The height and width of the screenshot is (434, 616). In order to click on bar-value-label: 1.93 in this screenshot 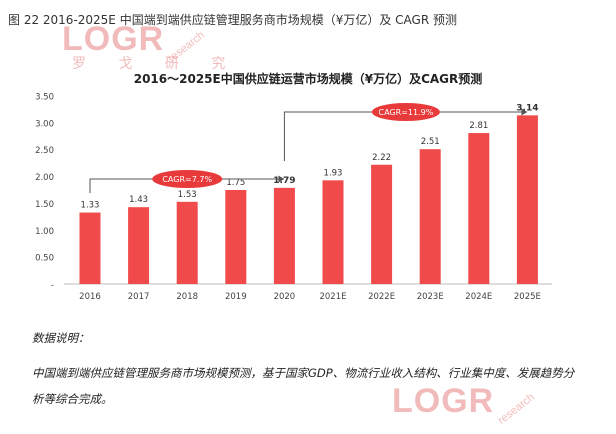, I will do `click(333, 173)`.